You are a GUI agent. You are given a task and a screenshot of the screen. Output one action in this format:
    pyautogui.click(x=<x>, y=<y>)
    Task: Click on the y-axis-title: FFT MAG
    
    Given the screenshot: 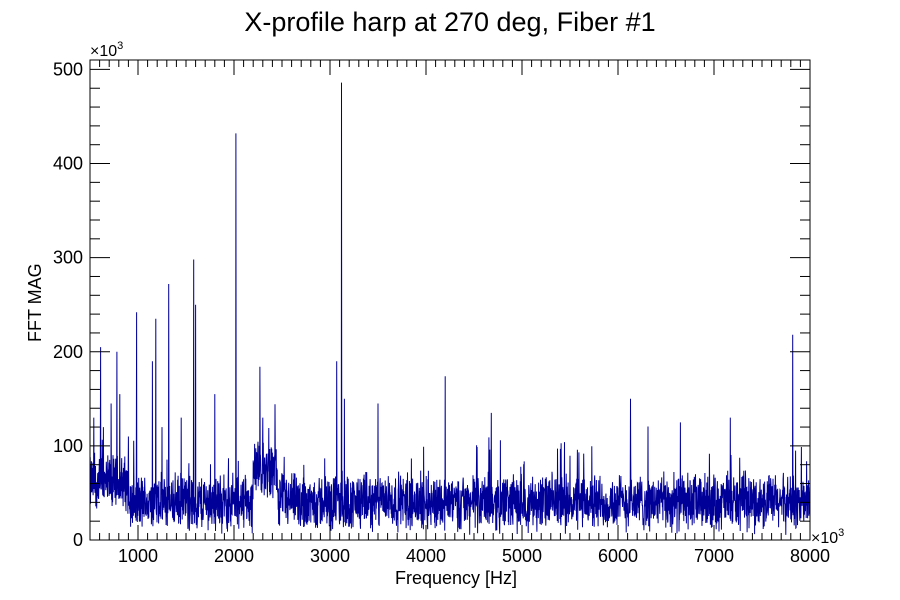 What is the action you would take?
    pyautogui.click(x=35, y=302)
    